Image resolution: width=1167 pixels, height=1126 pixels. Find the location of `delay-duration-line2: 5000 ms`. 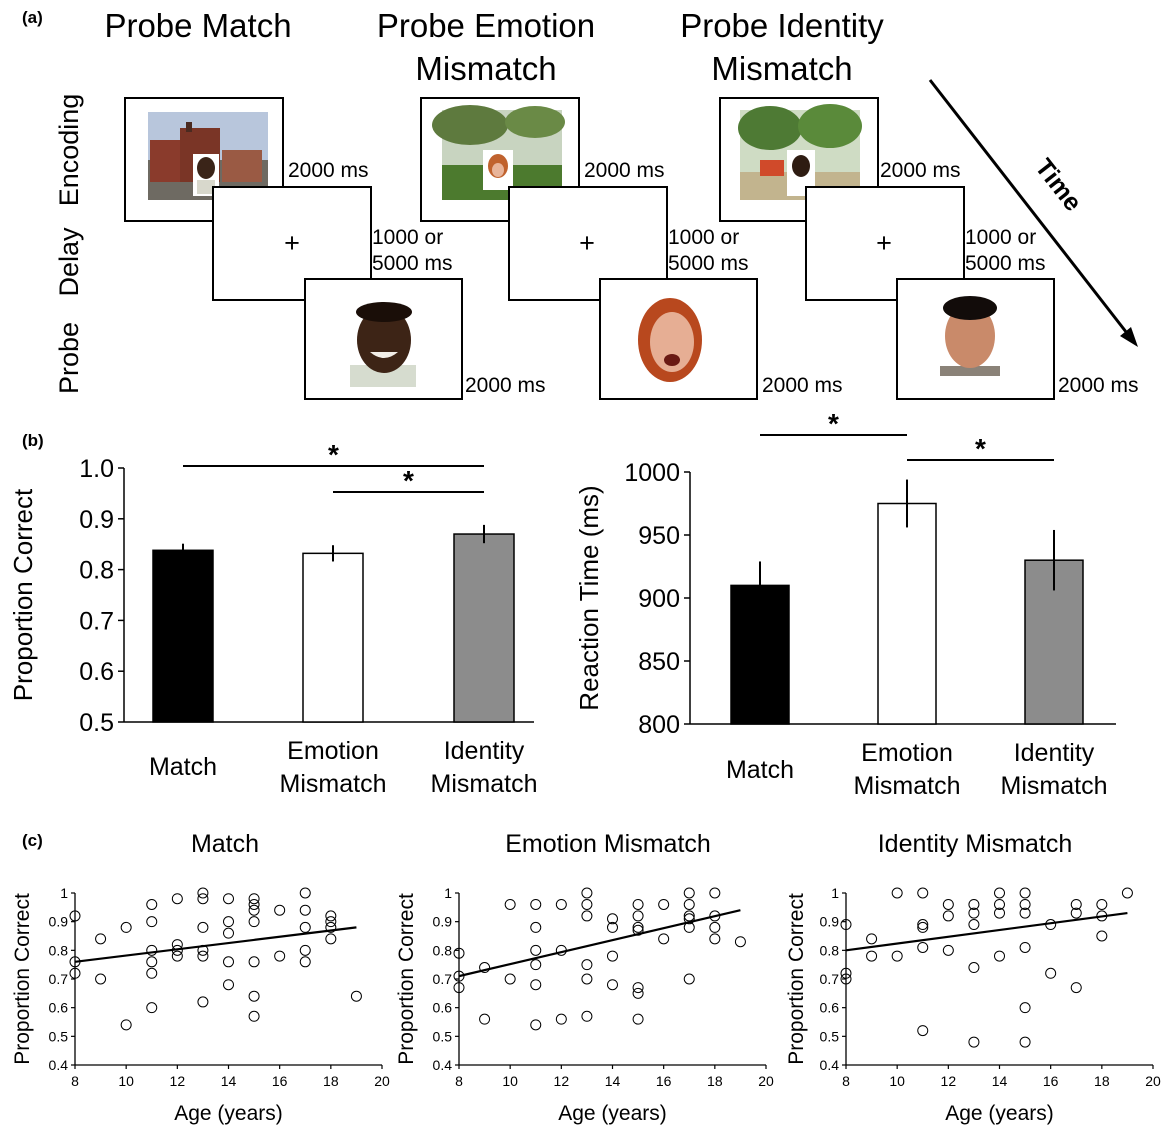

delay-duration-line2: 5000 ms is located at coordinates (708, 263).